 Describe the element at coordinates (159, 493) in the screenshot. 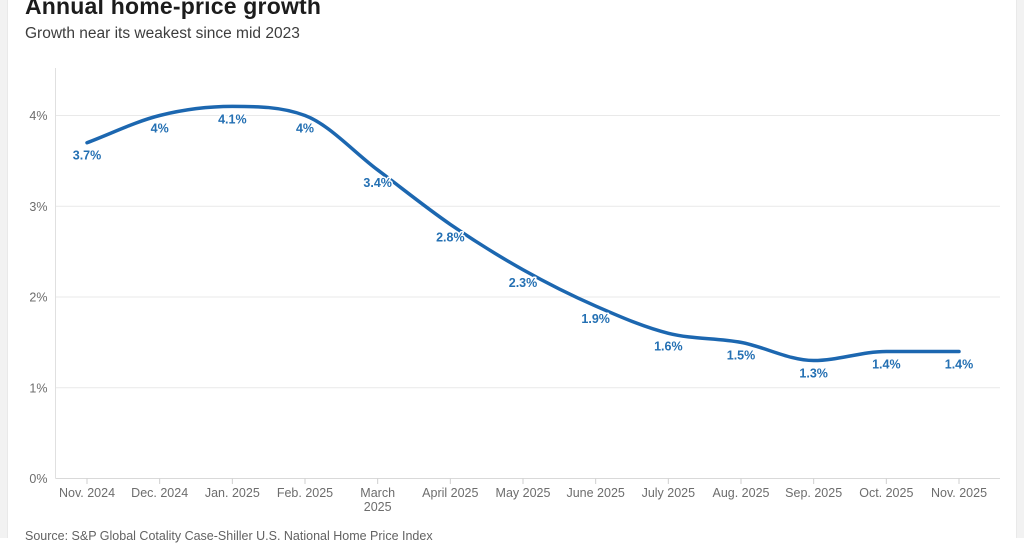

I see `x-axis-label: Dec. 2024` at that location.